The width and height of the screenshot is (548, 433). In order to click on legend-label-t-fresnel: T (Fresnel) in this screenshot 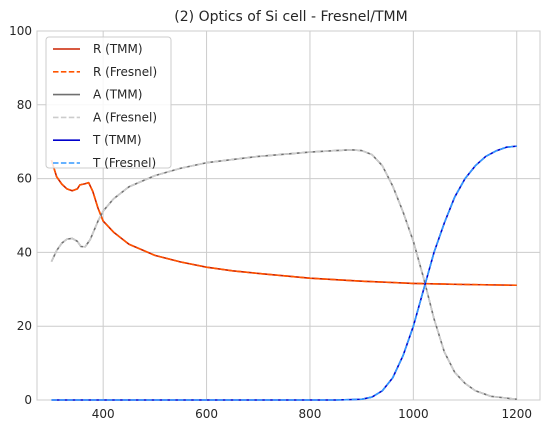, I will do `click(124, 163)`.